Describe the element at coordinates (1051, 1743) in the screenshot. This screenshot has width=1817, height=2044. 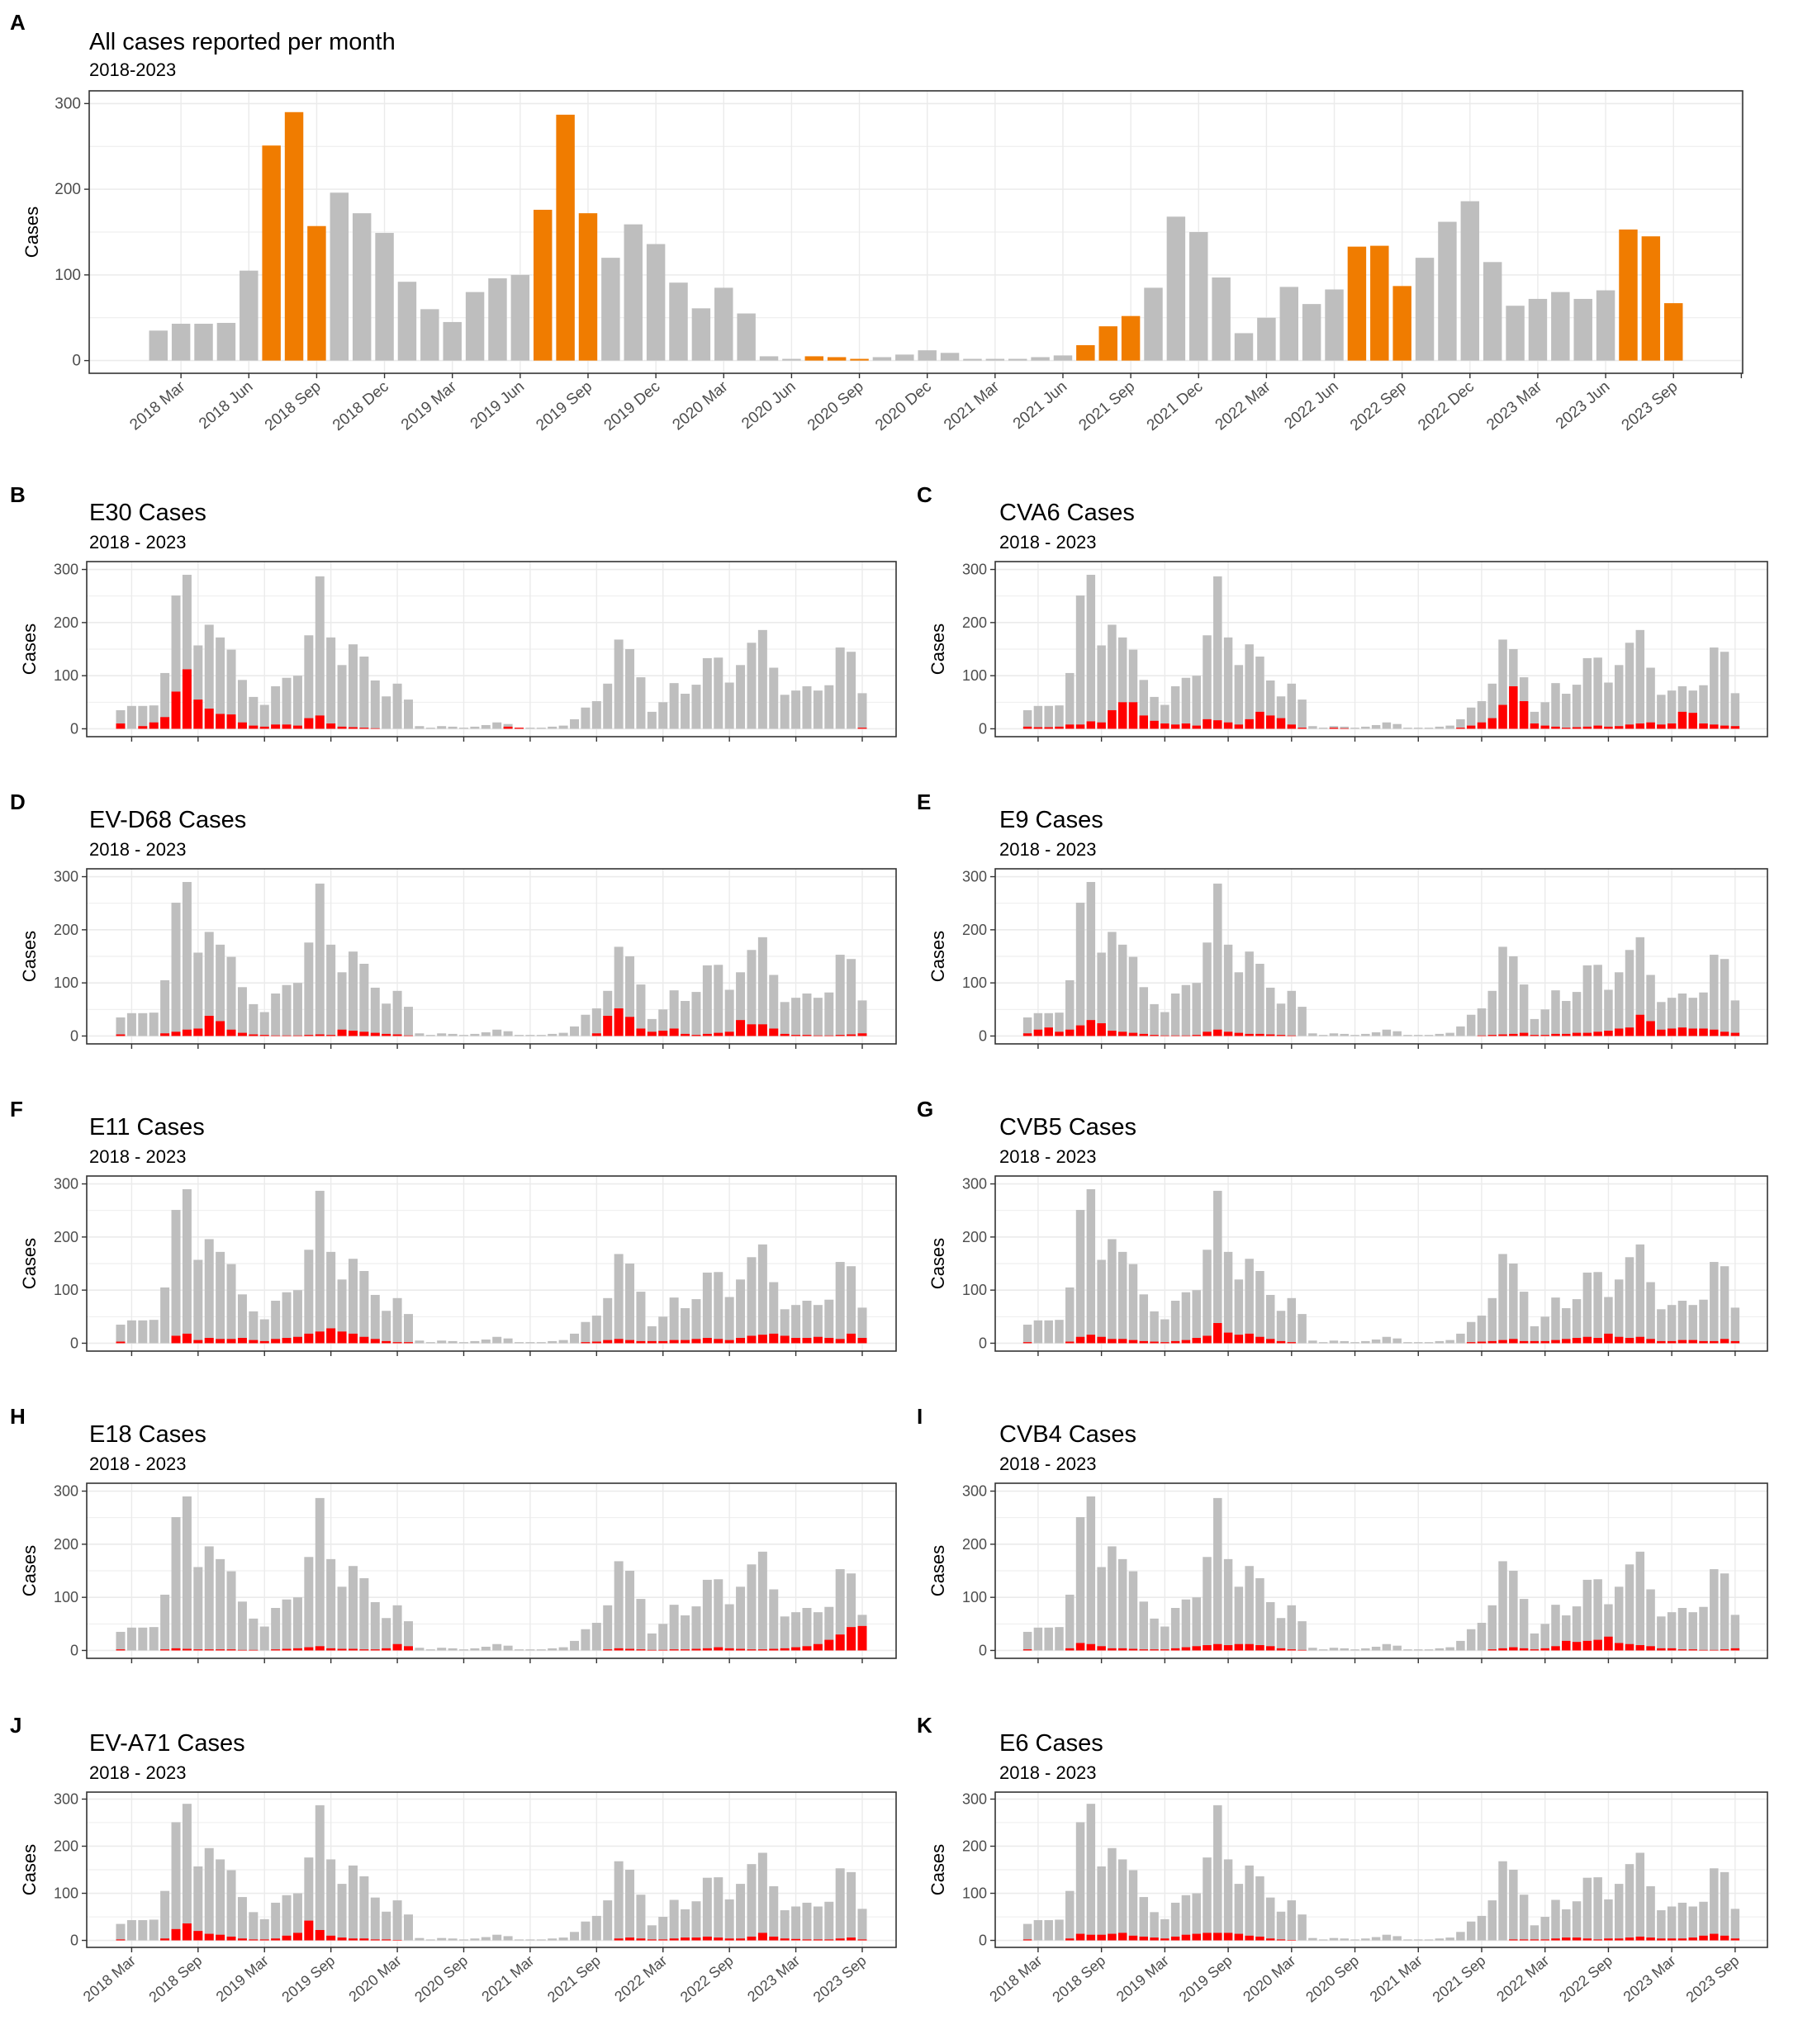
I see `chart-title: E6 Cases` at that location.